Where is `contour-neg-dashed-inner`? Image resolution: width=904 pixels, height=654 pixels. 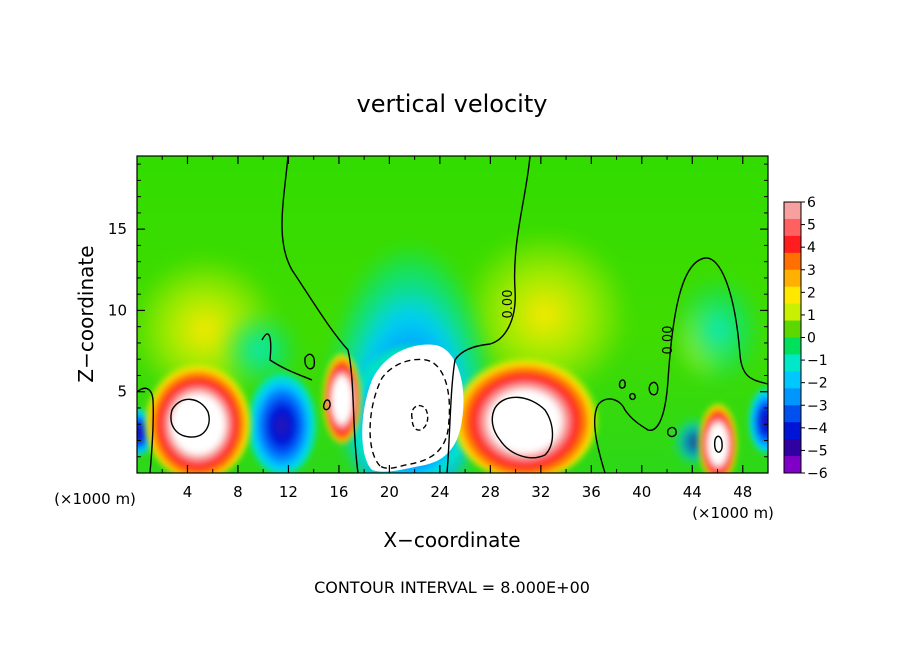
contour-neg-dashed-inner is located at coordinates (419, 417).